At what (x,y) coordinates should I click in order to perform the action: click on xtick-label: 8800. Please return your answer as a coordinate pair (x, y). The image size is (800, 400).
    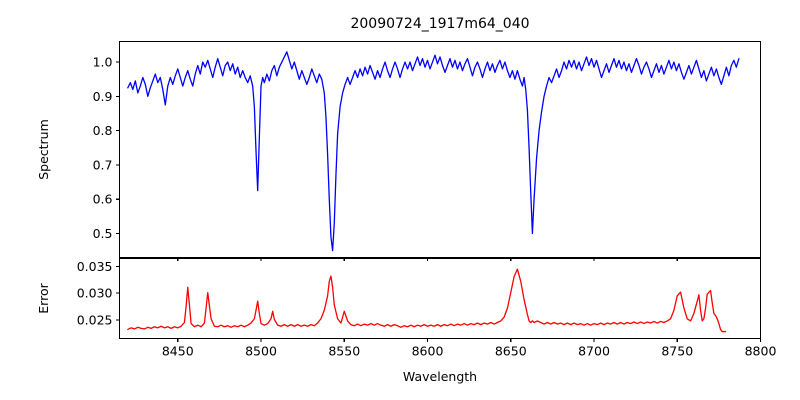
    Looking at the image, I should click on (761, 351).